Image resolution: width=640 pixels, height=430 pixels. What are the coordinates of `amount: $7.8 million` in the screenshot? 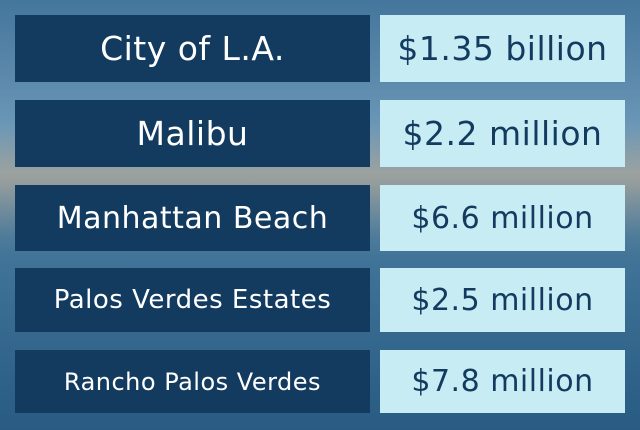 It's located at (502, 381).